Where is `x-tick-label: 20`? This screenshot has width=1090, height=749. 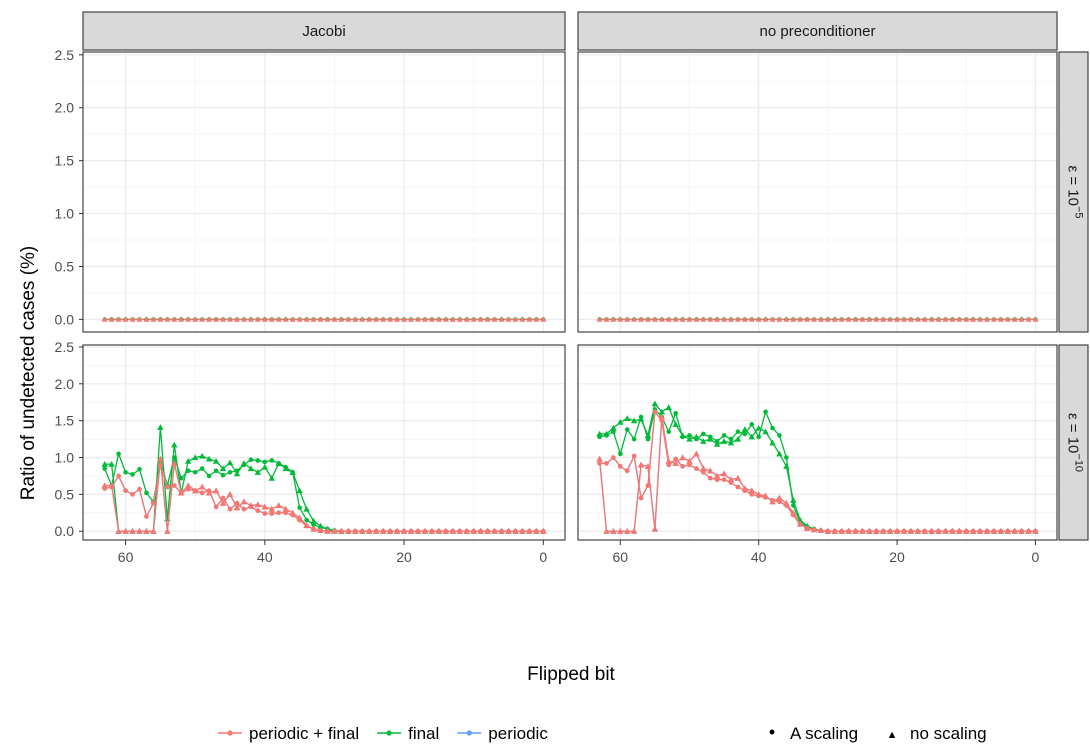
x-tick-label: 20 is located at coordinates (897, 557).